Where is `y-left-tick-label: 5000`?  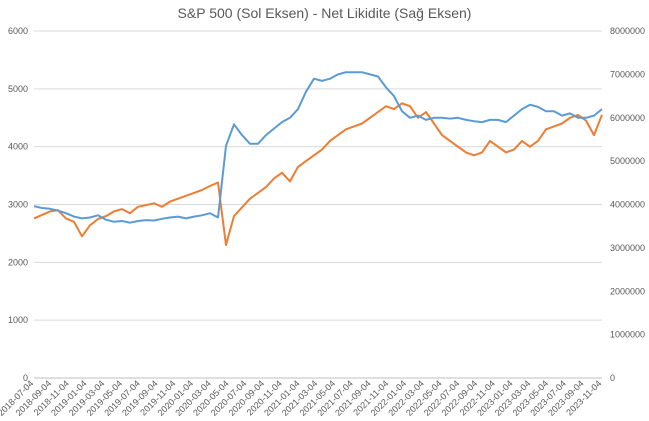 y-left-tick-label: 5000 is located at coordinates (18, 89).